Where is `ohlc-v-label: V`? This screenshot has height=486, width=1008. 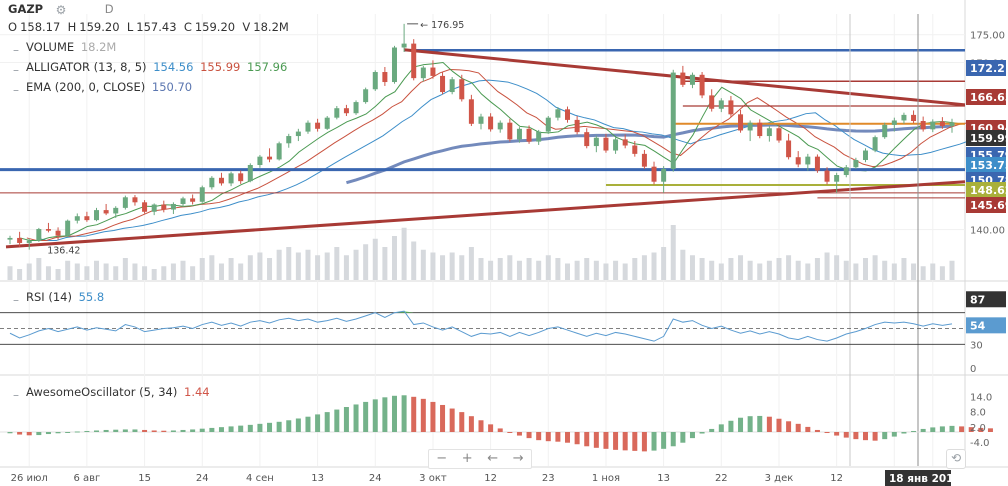 ohlc-v-label: V is located at coordinates (246, 27).